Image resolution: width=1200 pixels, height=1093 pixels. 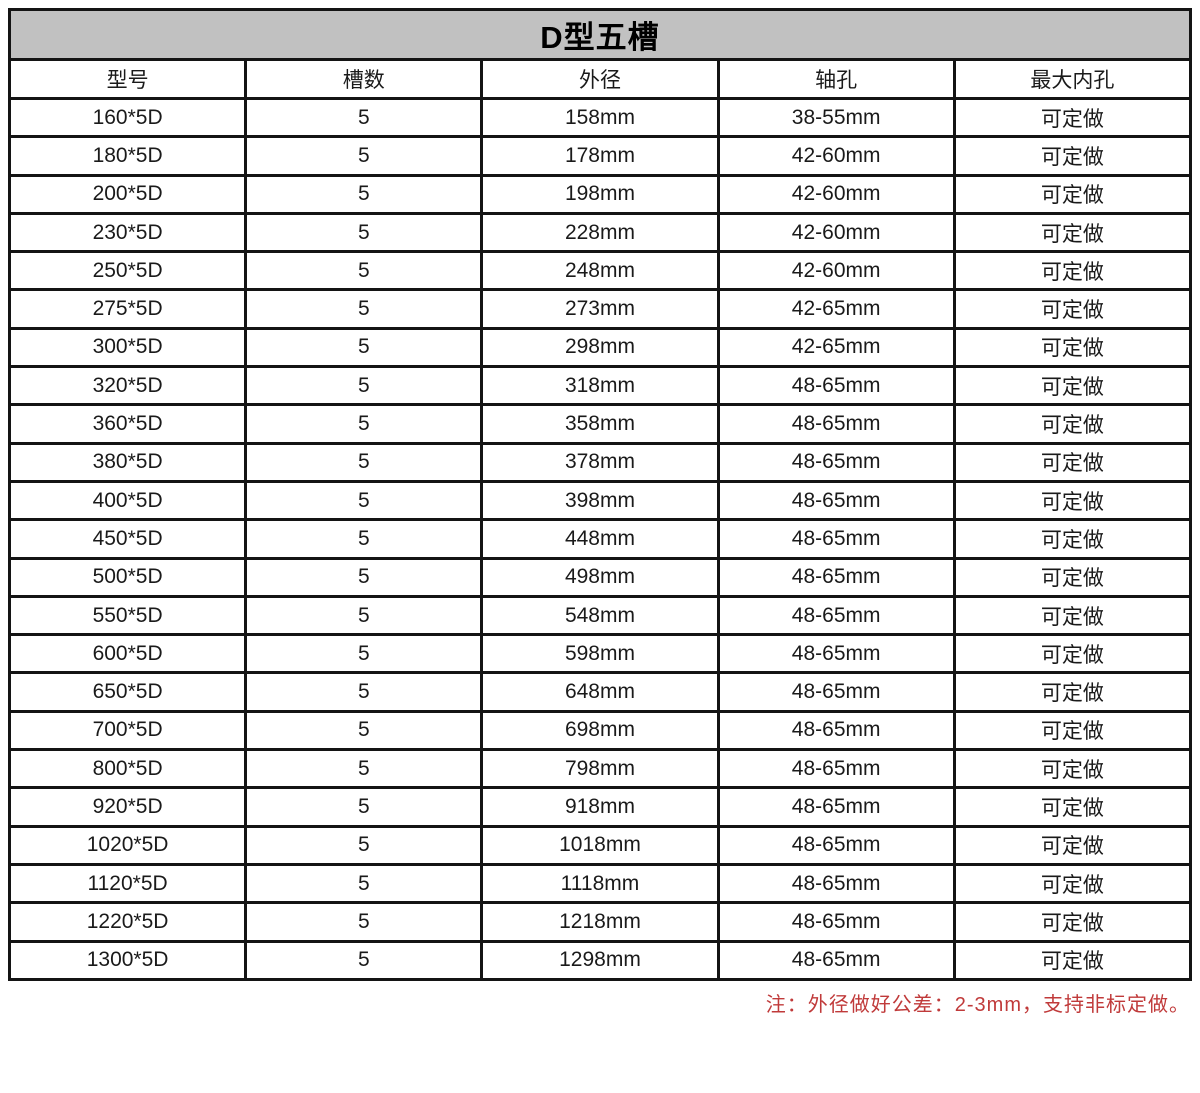 I want to click on table-cell: 648mm, so click(x=600, y=692).